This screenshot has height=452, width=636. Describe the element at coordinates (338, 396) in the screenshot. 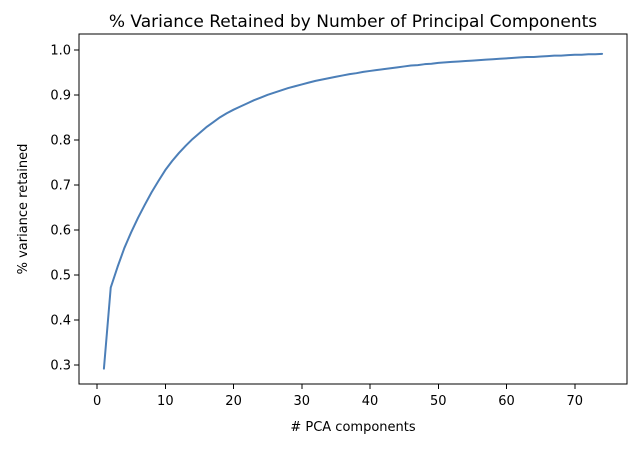

I see `x-axis: 0 10 20 30 40 50 60 70` at that location.